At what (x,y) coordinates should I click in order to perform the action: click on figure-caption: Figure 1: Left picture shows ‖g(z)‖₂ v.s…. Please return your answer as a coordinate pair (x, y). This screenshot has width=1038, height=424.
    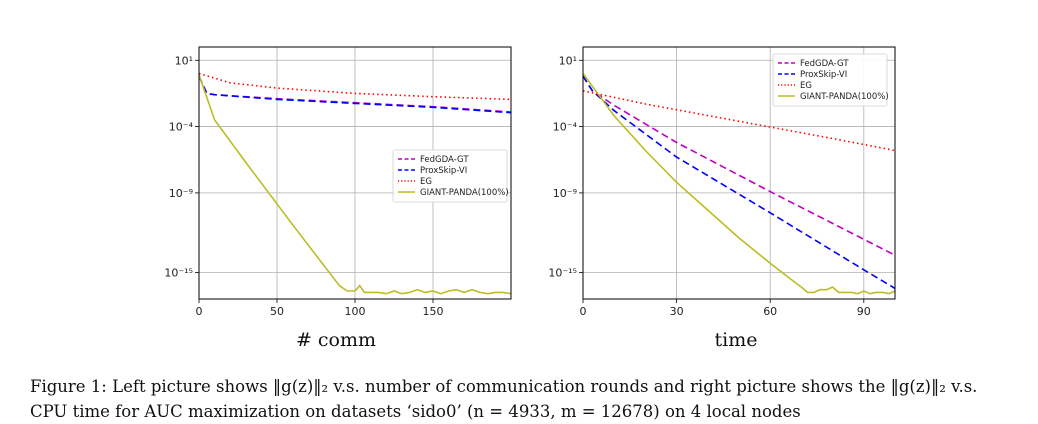
    Looking at the image, I should click on (530, 399).